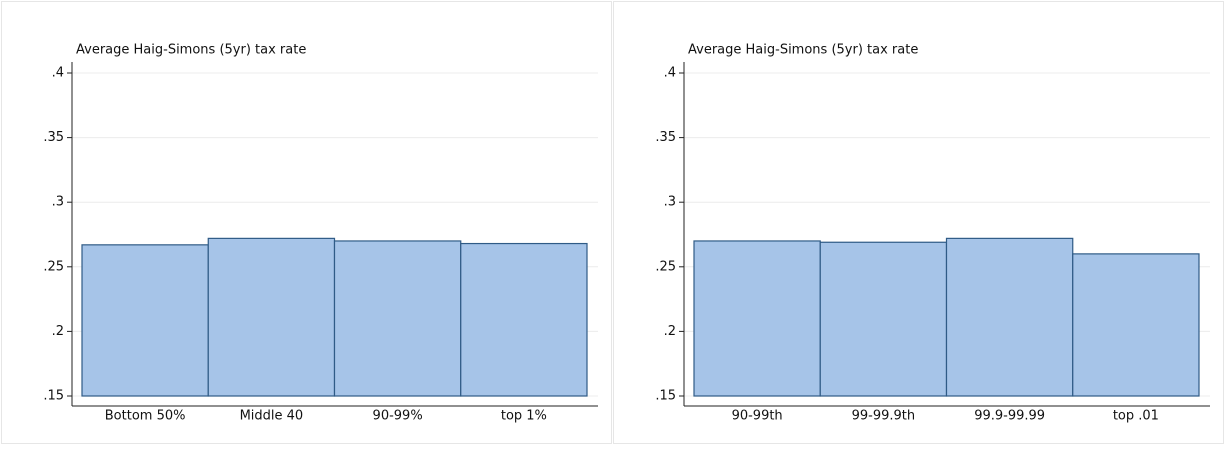 The height and width of the screenshot is (450, 1225). What do you see at coordinates (1009, 416) in the screenshot?
I see `x-tick-label: 99.9-99.99` at bounding box center [1009, 416].